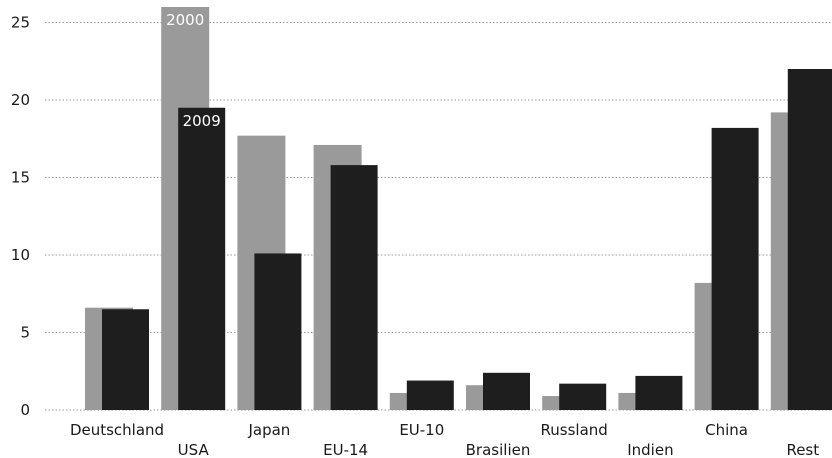 The image size is (832, 458). I want to click on y-tick-label: 0, so click(25, 410).